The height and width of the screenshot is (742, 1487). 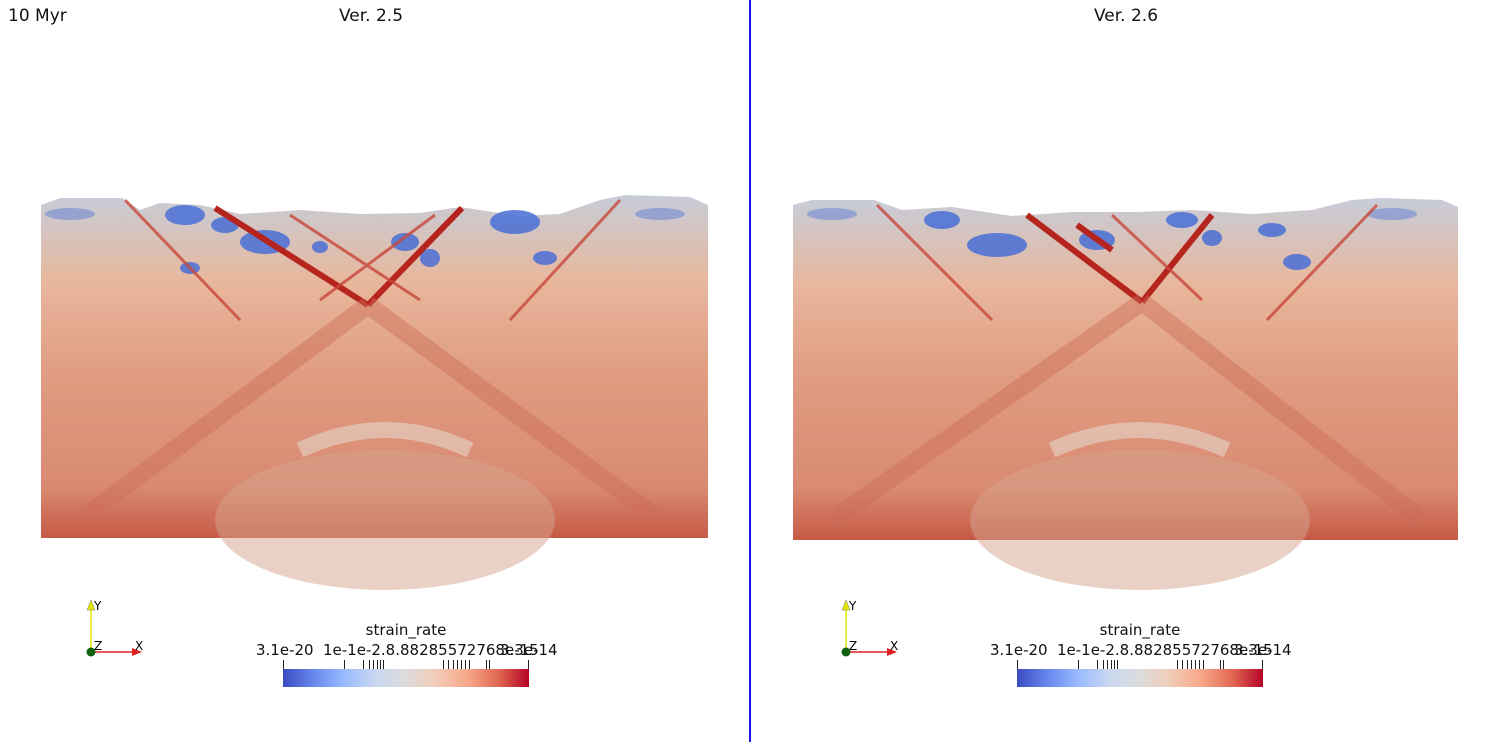 What do you see at coordinates (371, 16) in the screenshot?
I see `pane-title-left: Ver. 2.5` at bounding box center [371, 16].